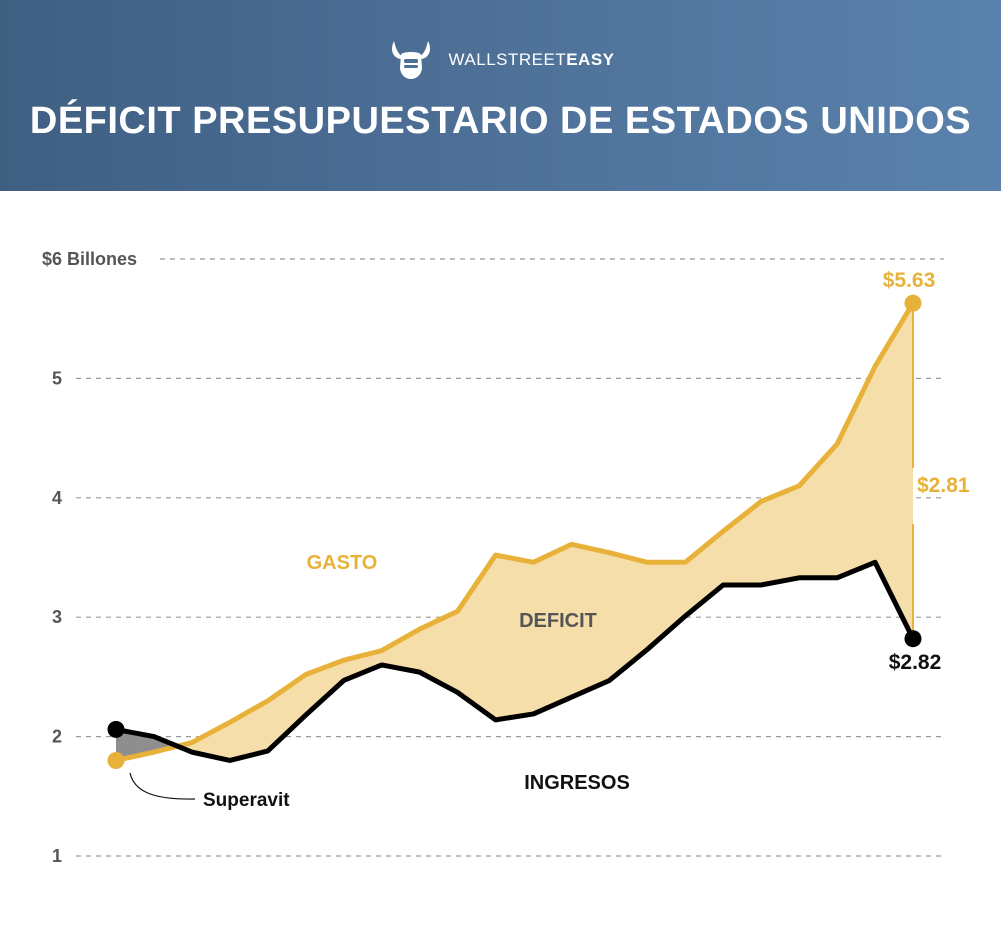  Describe the element at coordinates (913, 303) in the screenshot. I see `spending-end-dot` at that location.